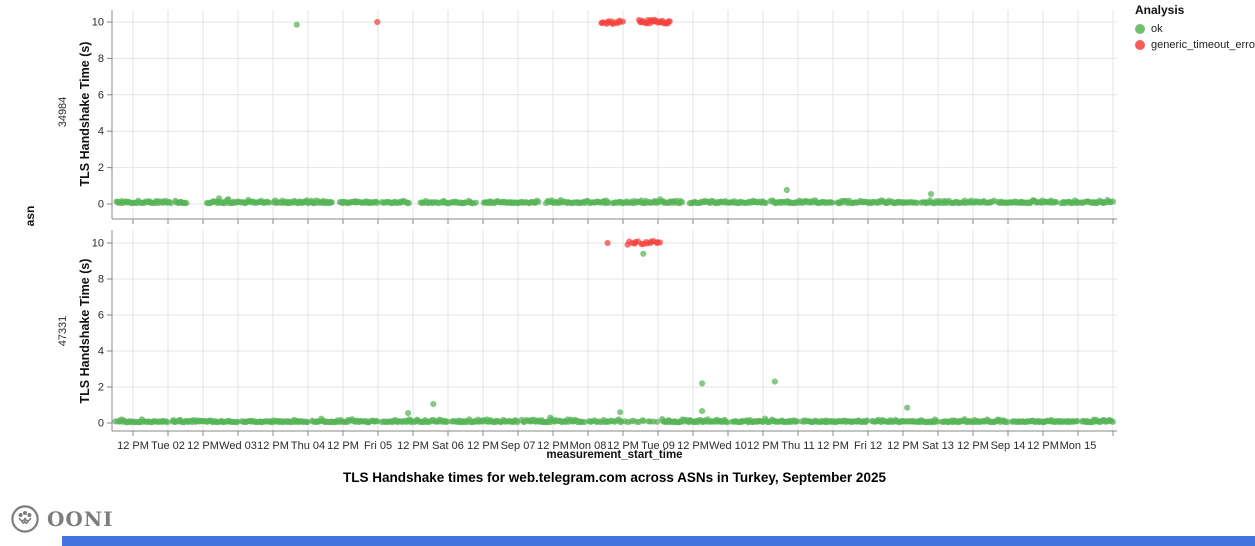 Image resolution: width=1255 pixels, height=546 pixels. What do you see at coordinates (25, 519) in the screenshot?
I see `ooni-logo-icon` at bounding box center [25, 519].